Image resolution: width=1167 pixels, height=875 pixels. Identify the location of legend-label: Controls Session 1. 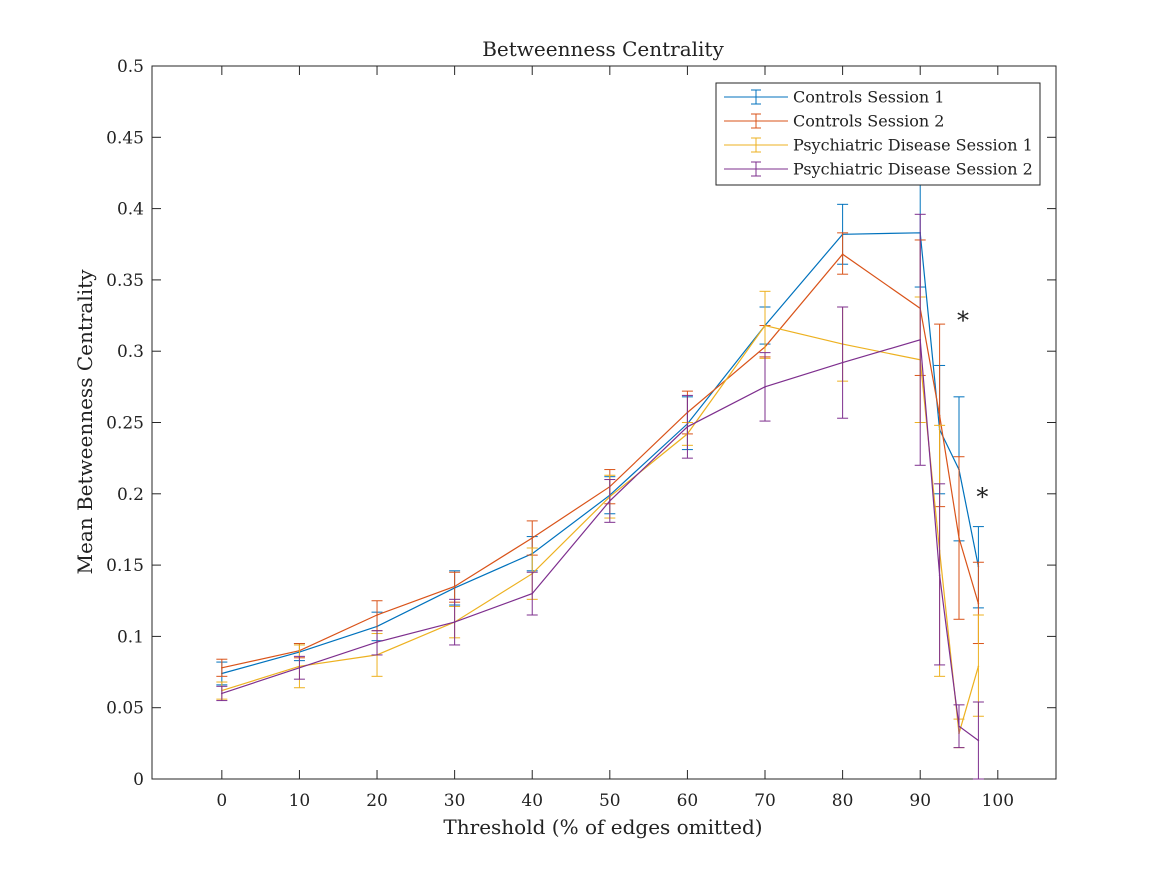
(868, 97).